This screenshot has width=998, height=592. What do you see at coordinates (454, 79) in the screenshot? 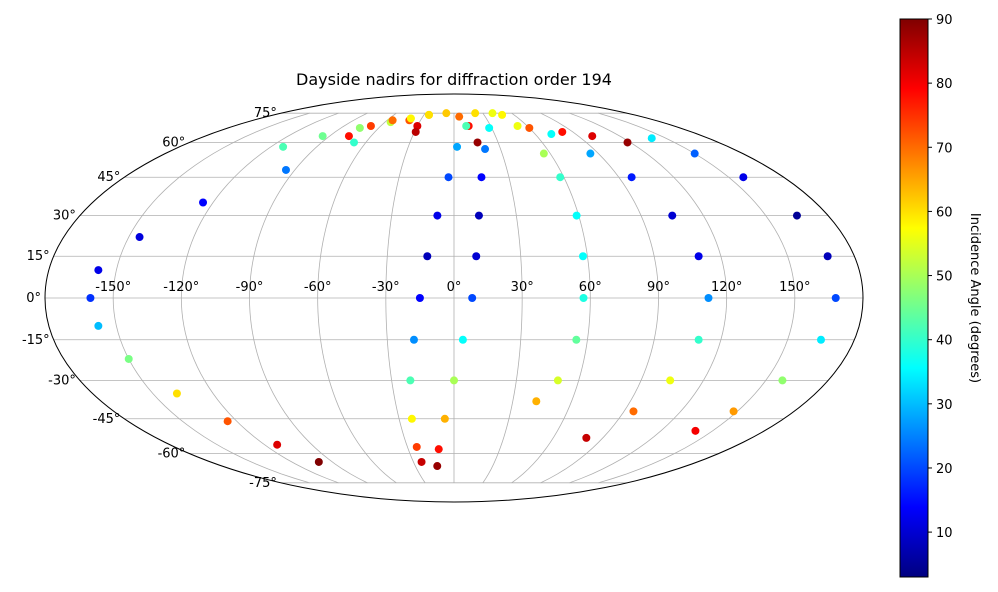
I see `chart-title: Dayside nadirs for diffraction order 194` at bounding box center [454, 79].